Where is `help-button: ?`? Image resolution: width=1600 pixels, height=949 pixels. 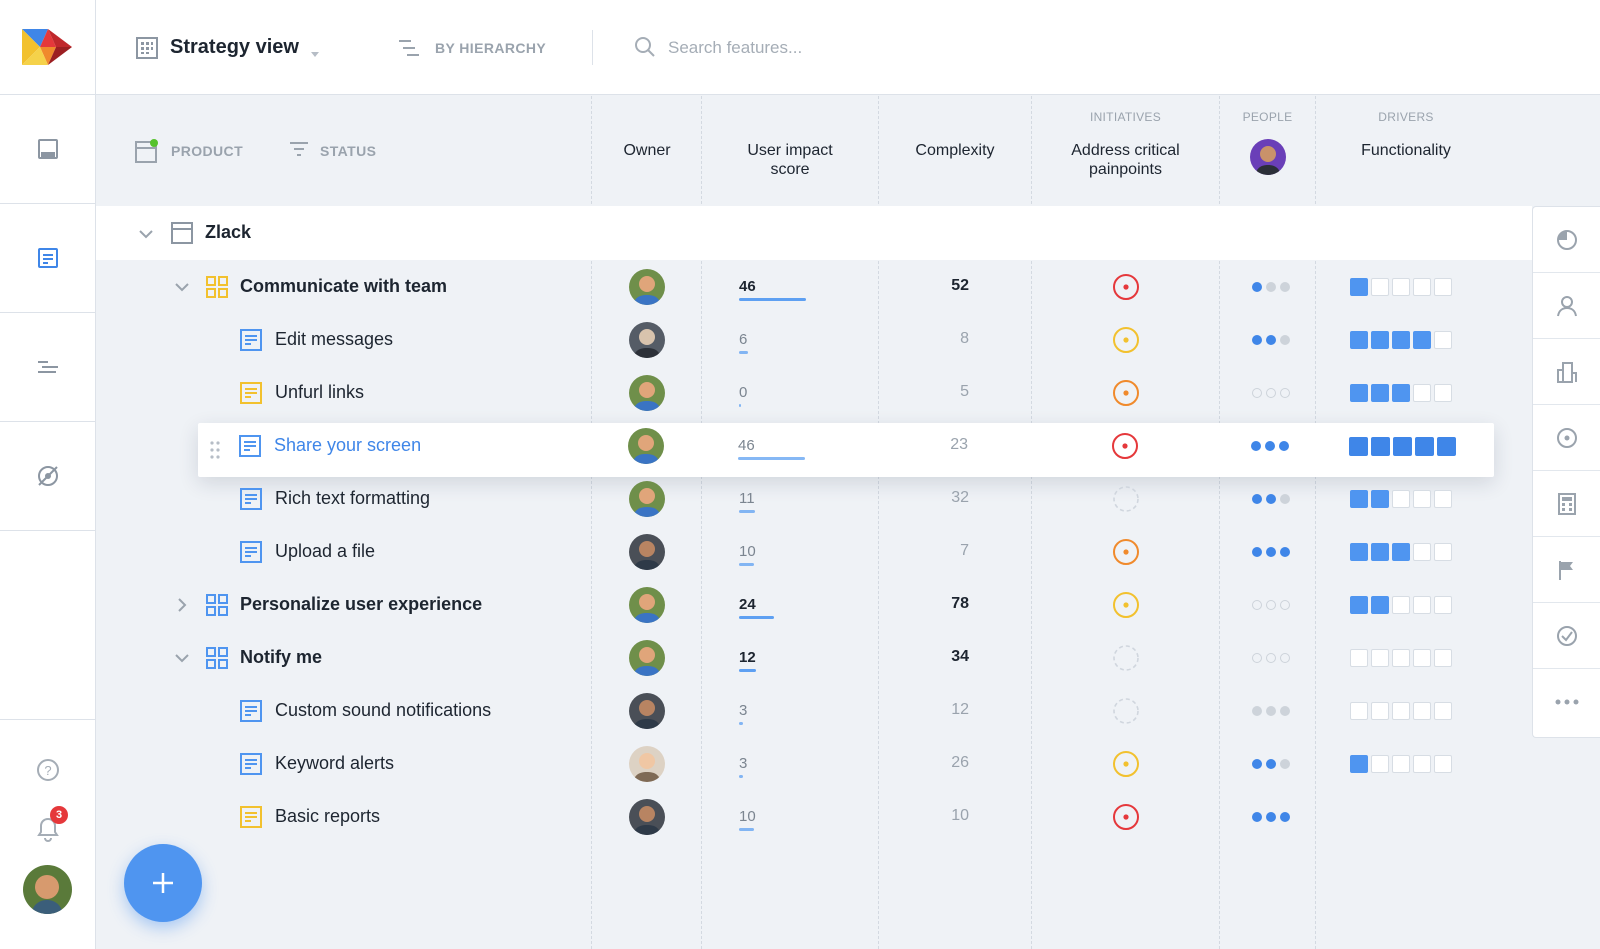 help-button: ? is located at coordinates (48, 772).